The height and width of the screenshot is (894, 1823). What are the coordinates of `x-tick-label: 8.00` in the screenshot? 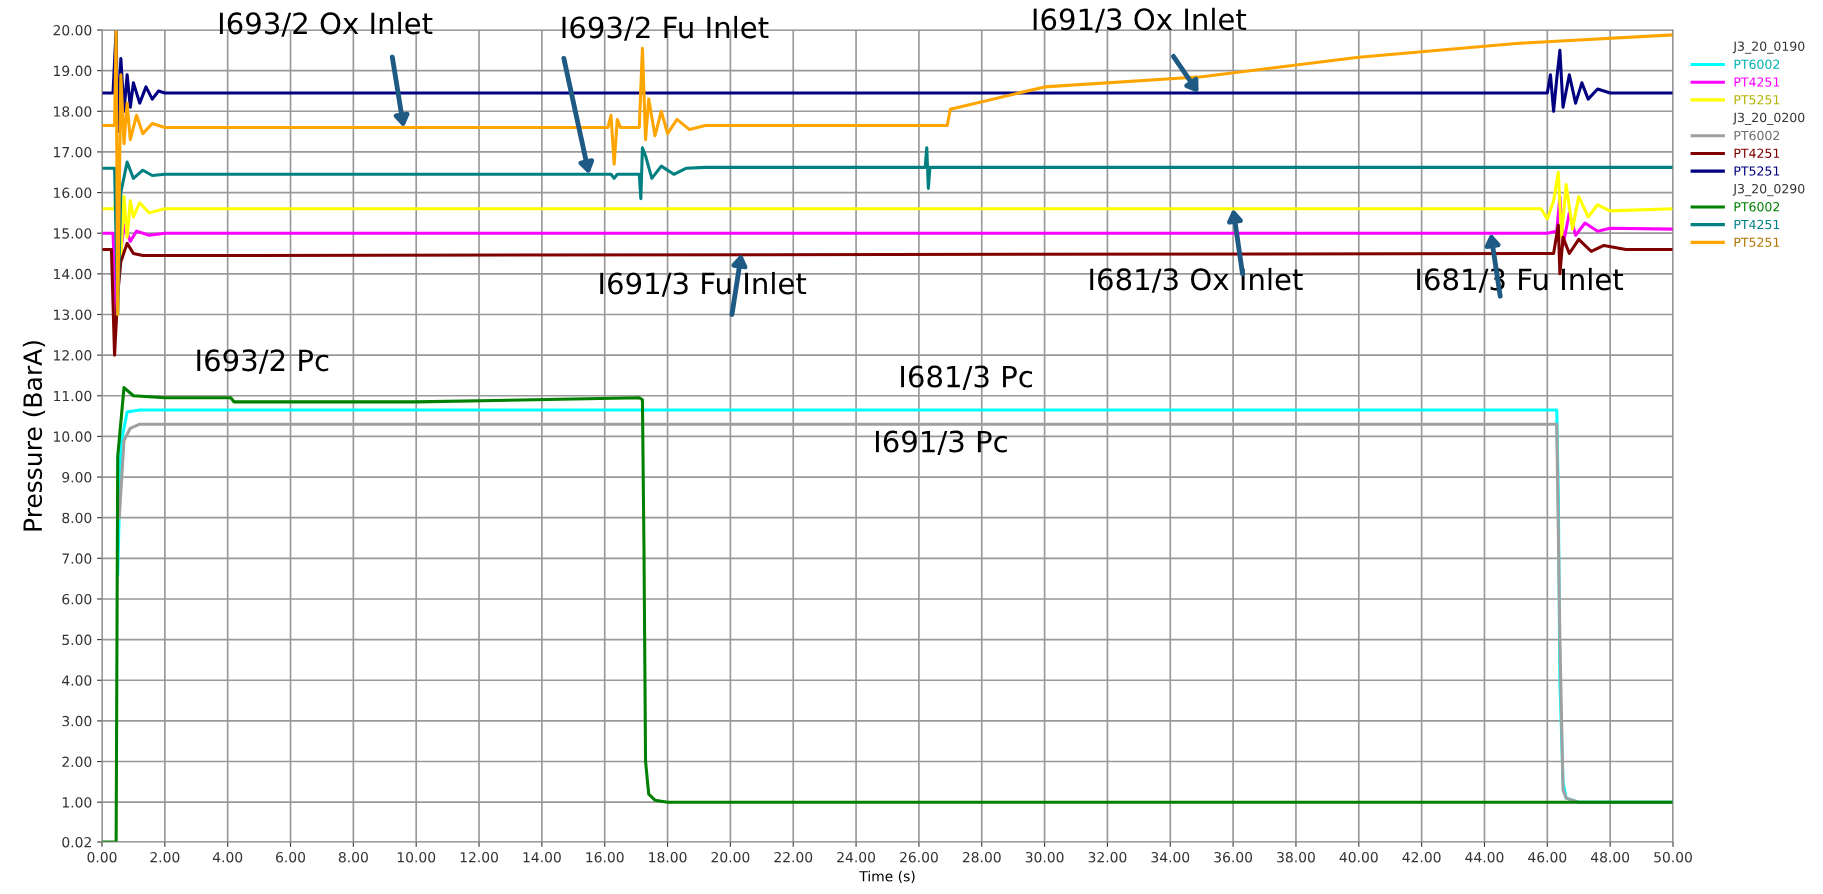 It's located at (353, 857).